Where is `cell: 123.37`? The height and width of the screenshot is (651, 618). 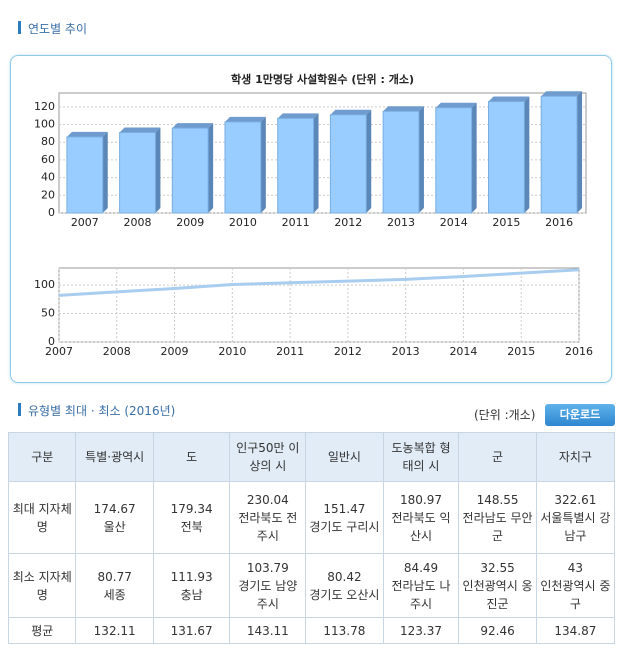
cell: 123.37 is located at coordinates (421, 630).